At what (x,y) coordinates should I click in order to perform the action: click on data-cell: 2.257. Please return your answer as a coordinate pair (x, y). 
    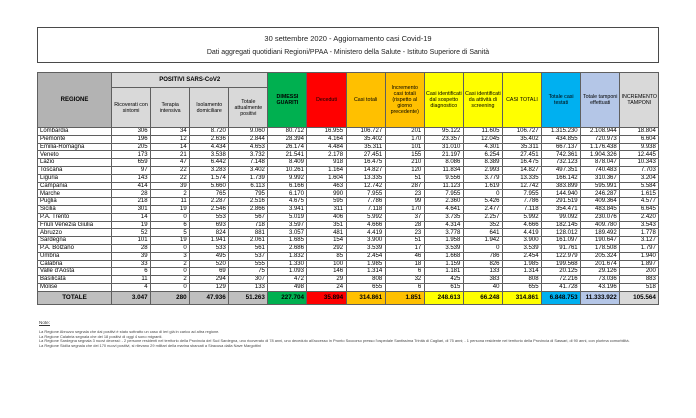
    Looking at the image, I should click on (482, 217).